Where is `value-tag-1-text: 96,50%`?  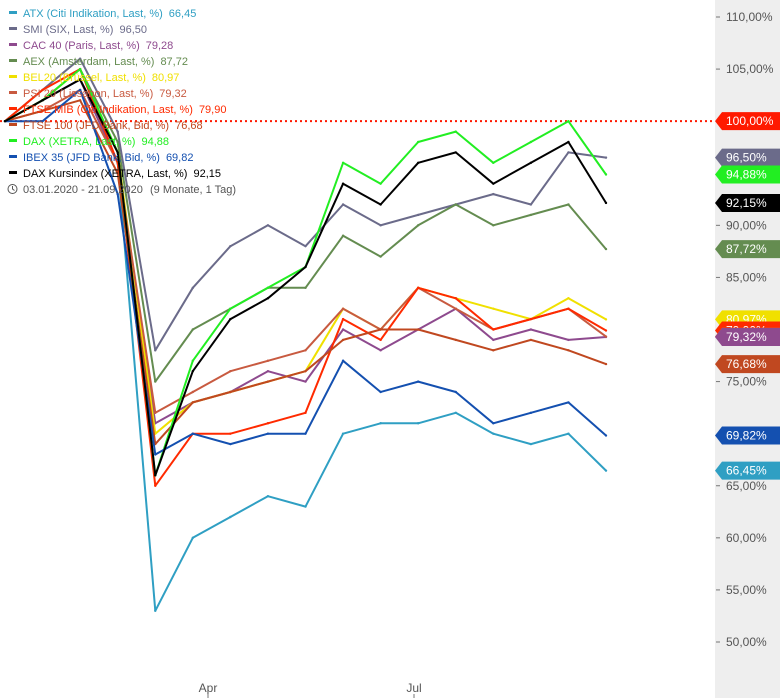
value-tag-1-text: 96,50% is located at coordinates (746, 158).